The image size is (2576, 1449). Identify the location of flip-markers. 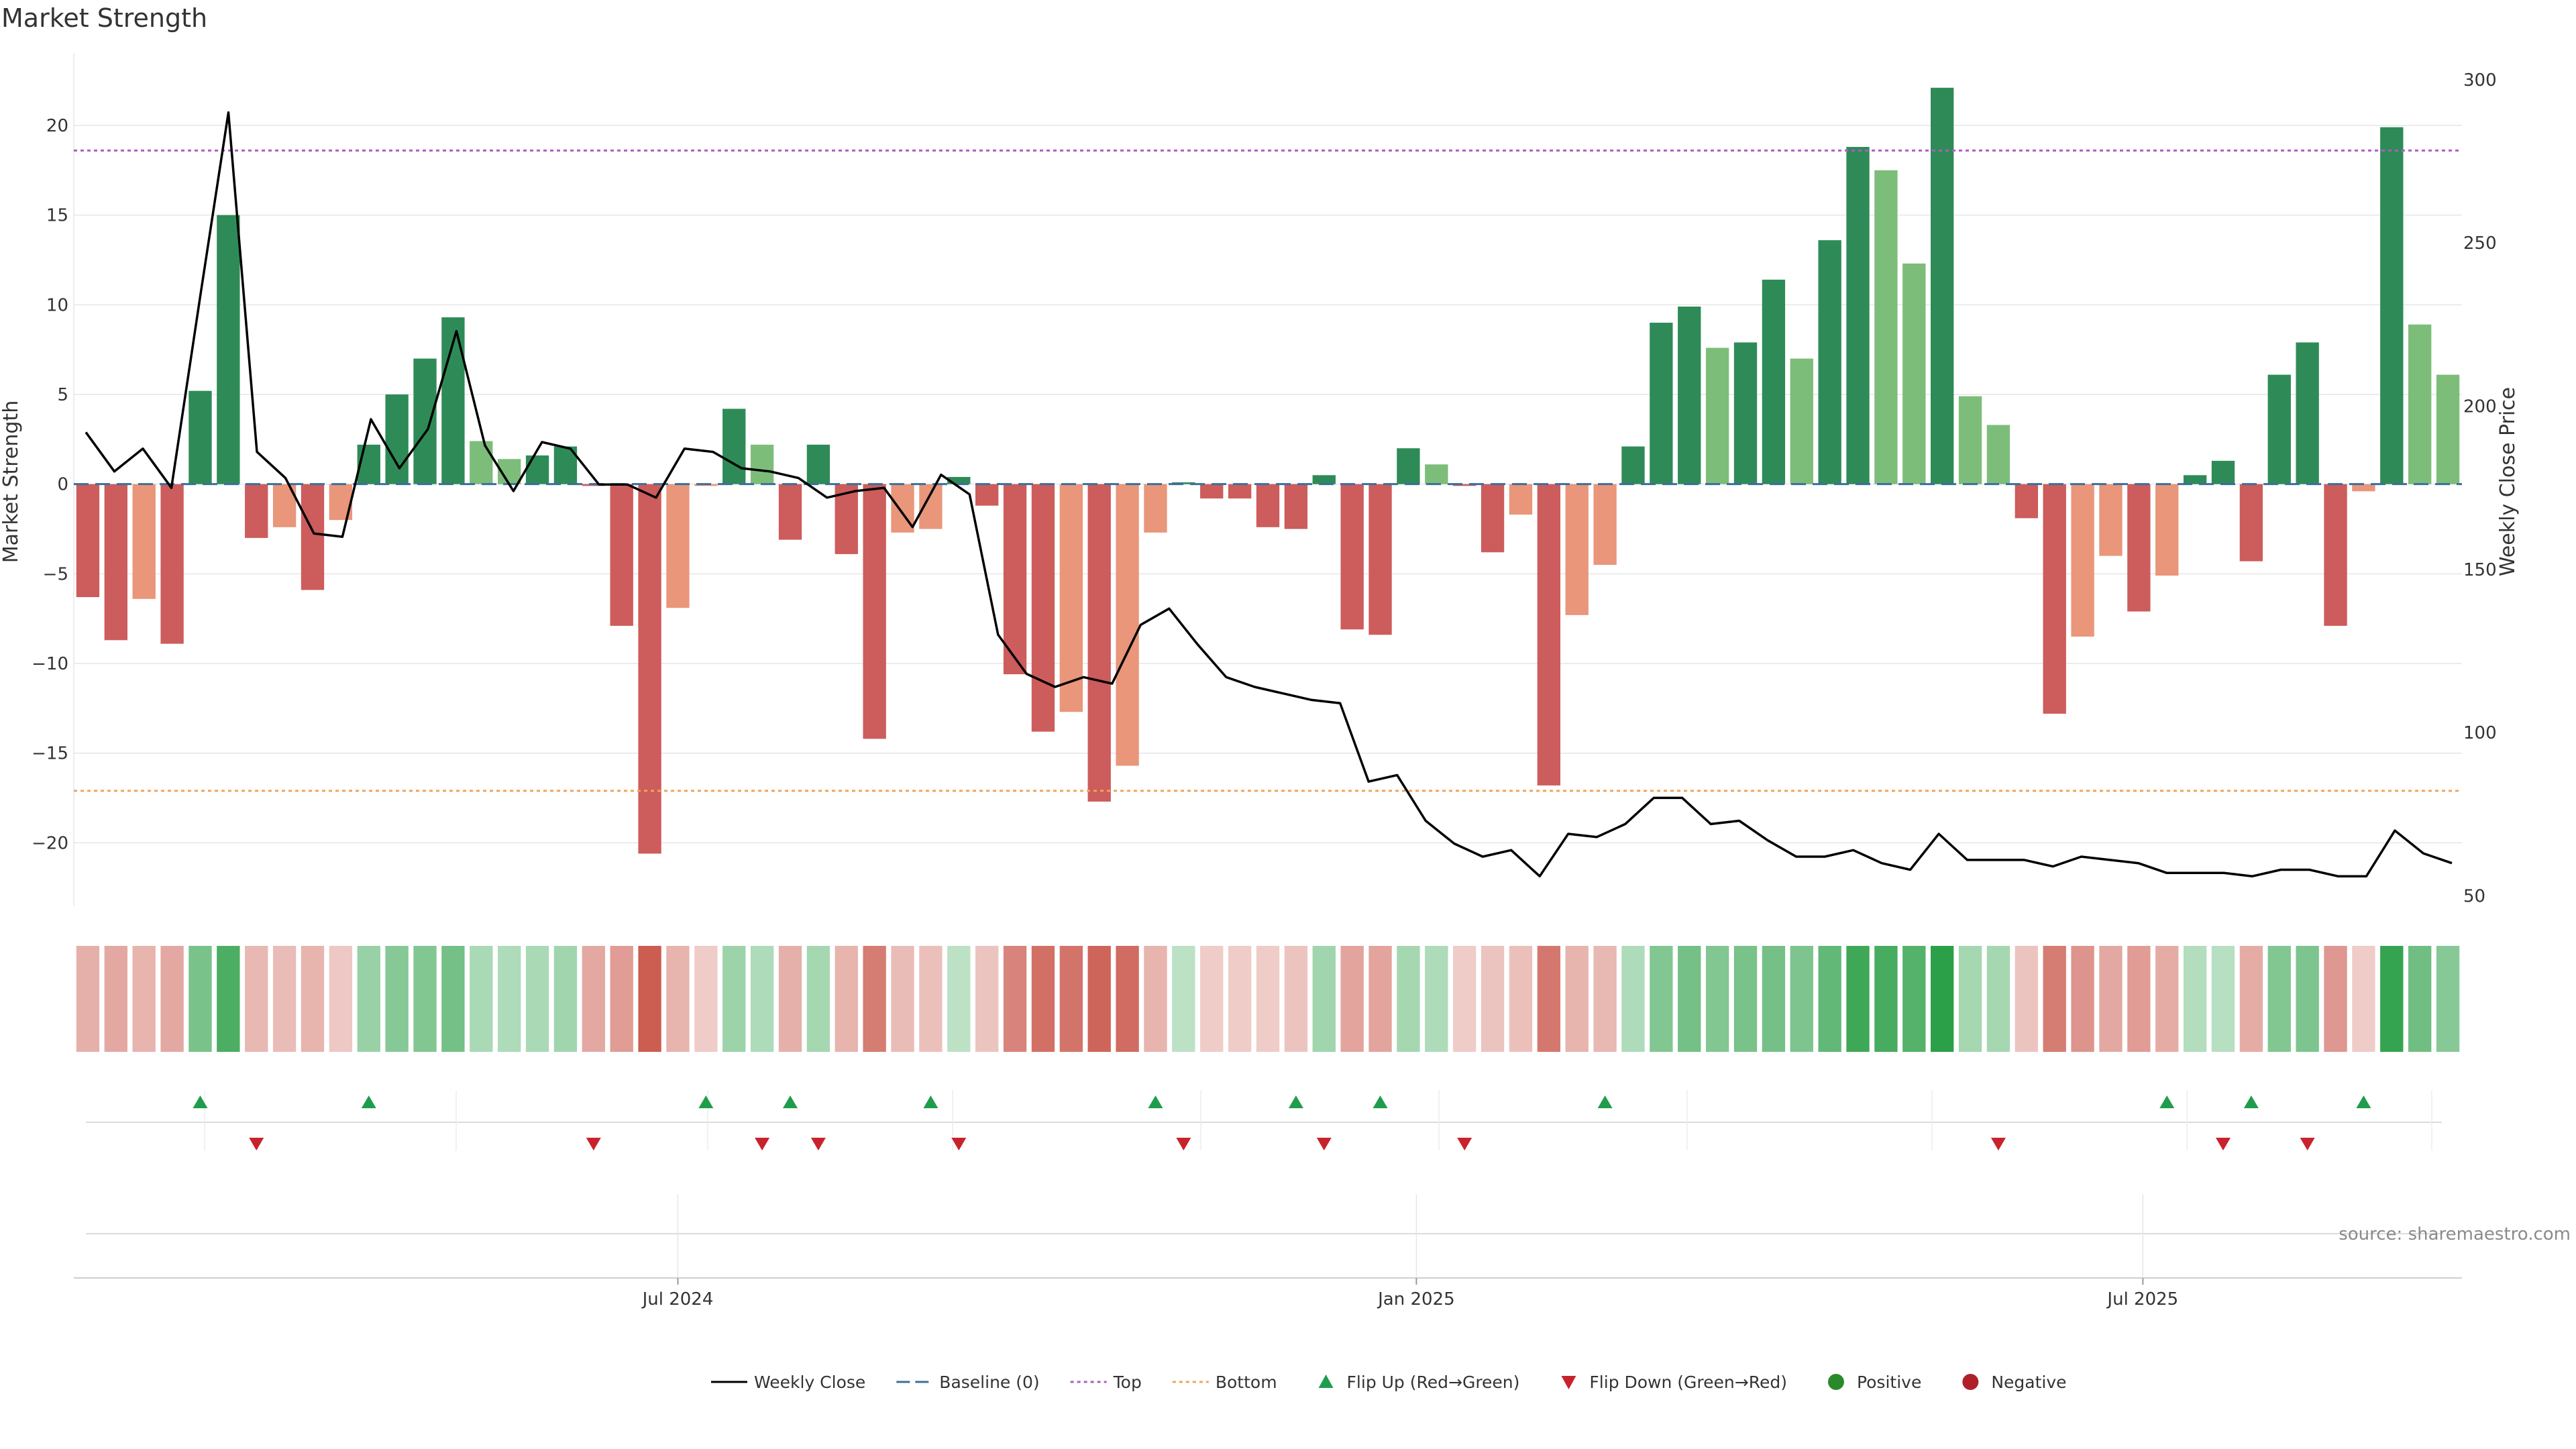
(1264, 1120).